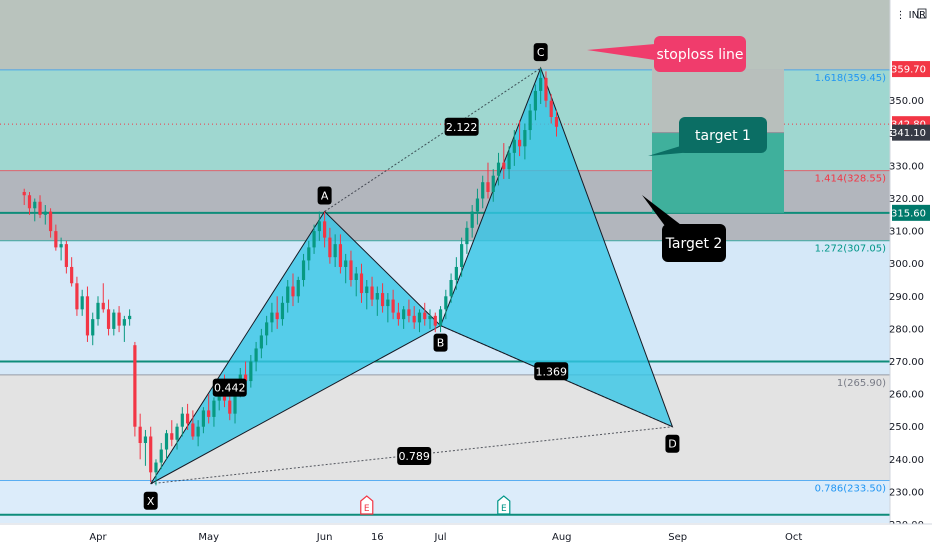 This screenshot has height=550, width=932. Describe the element at coordinates (677, 149) in the screenshot. I see `annotations: stoploss line target 1 Target 2` at that location.